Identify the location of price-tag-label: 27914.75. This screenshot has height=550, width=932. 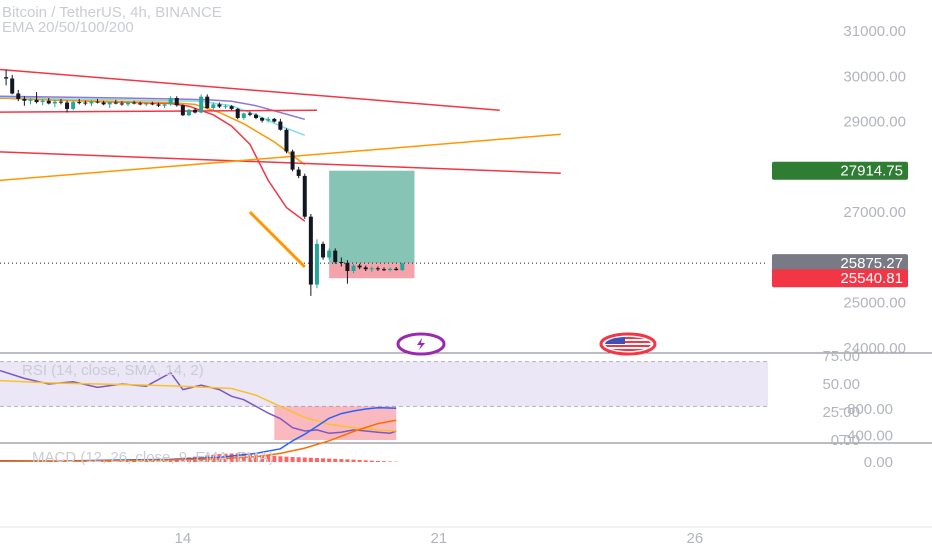
(871, 171).